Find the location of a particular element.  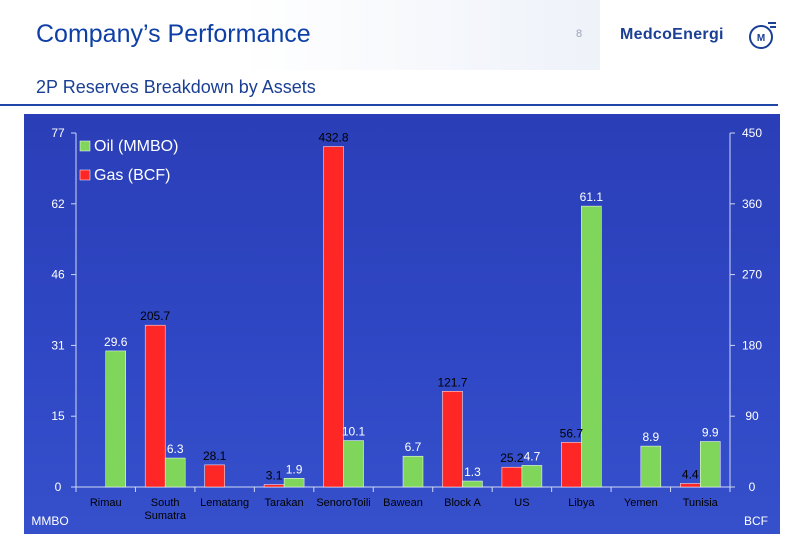

gas-value-label: 25.2 is located at coordinates (512, 458).